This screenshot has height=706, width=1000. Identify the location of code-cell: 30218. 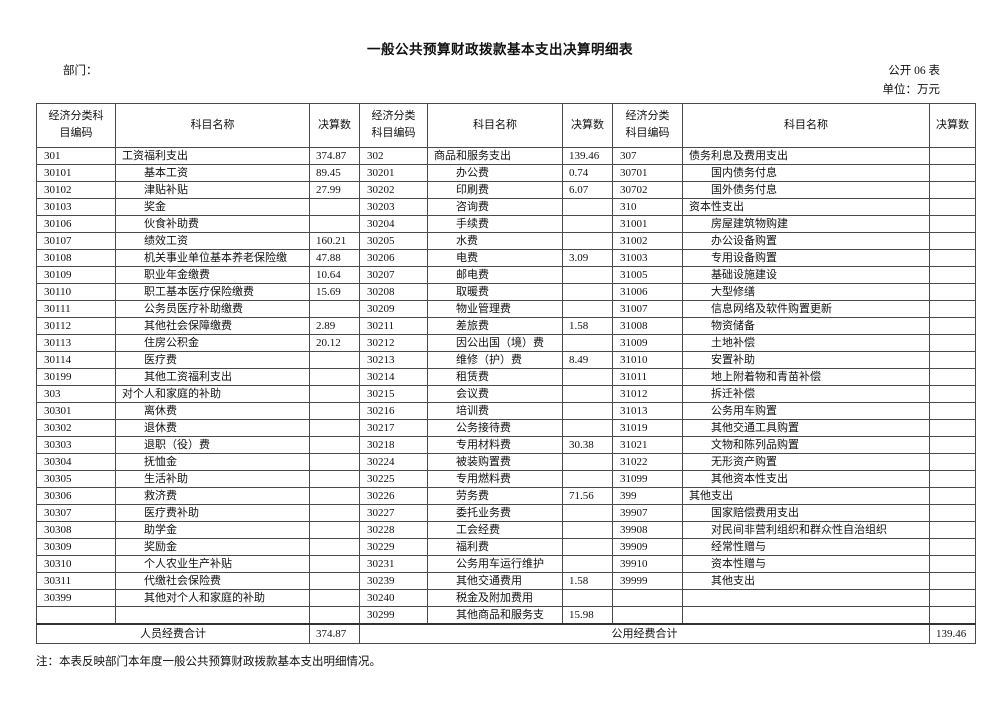
(393, 444).